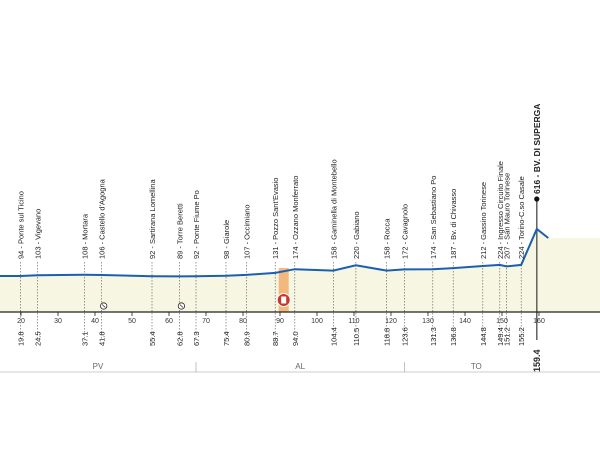  What do you see at coordinates (58, 321) in the screenshot?
I see `x-tick-label: 30` at bounding box center [58, 321].